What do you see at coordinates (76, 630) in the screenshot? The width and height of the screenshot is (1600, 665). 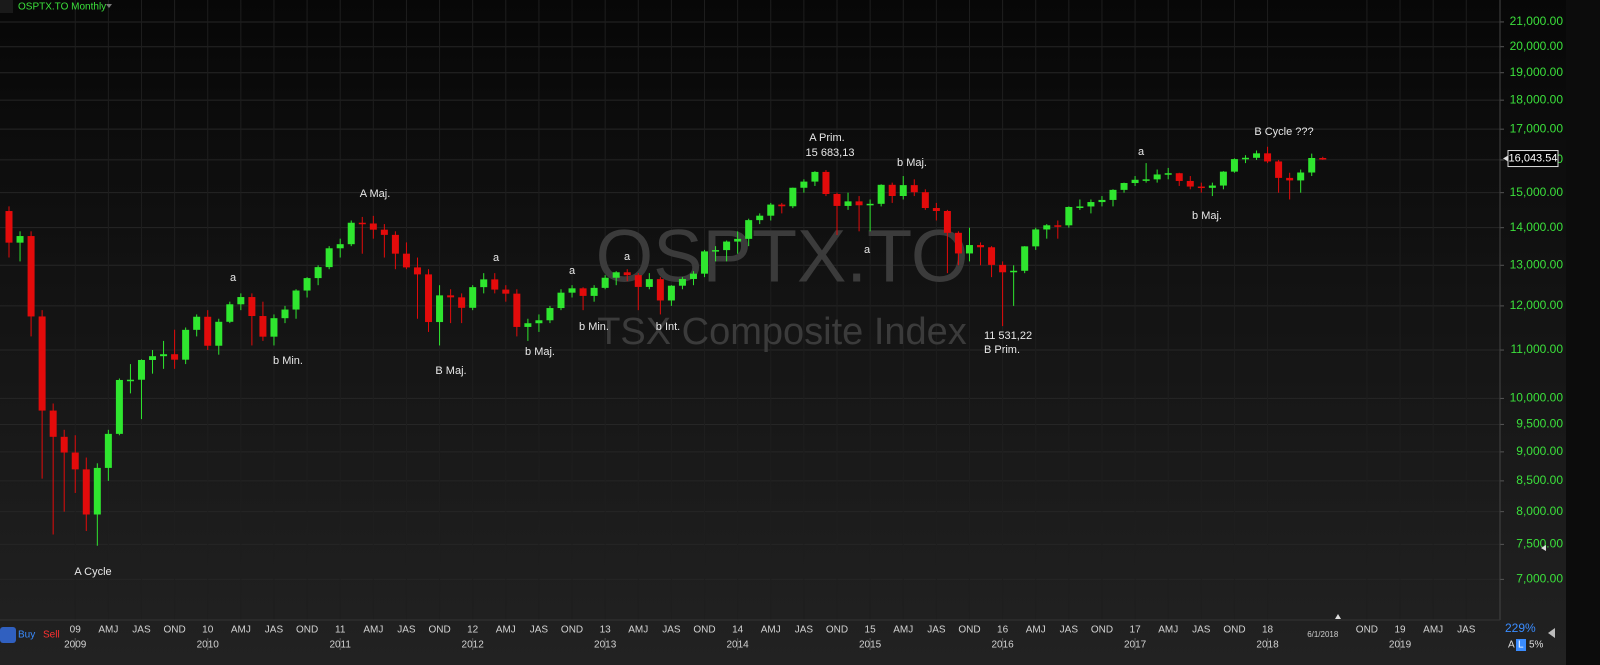 I see `x-tick-label: 09` at bounding box center [76, 630].